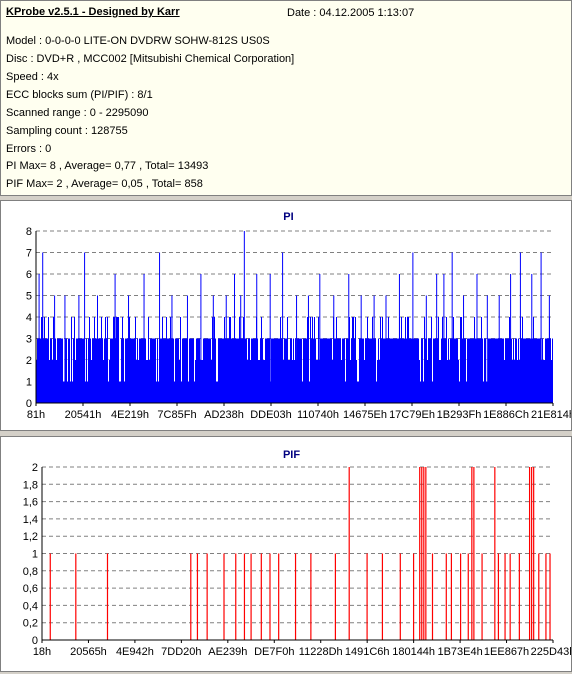 Image resolution: width=572 pixels, height=674 pixels. What do you see at coordinates (181, 652) in the screenshot?
I see `pif-x-tick-label: 7DD20h` at bounding box center [181, 652].